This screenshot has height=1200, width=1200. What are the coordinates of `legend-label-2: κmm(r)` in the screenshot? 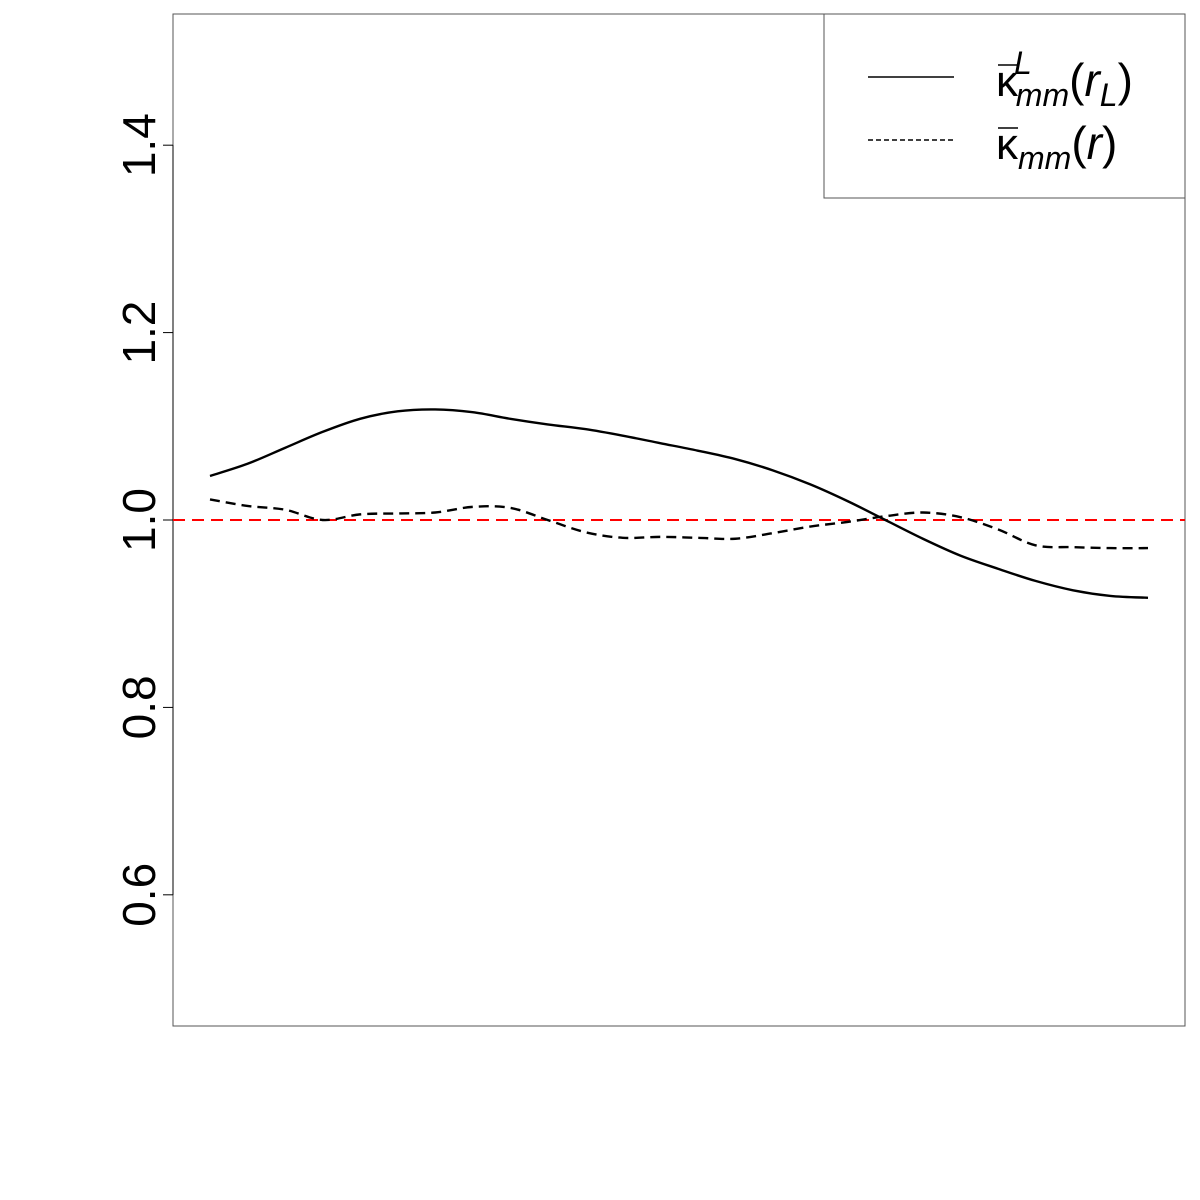 It's located at (1056, 146).